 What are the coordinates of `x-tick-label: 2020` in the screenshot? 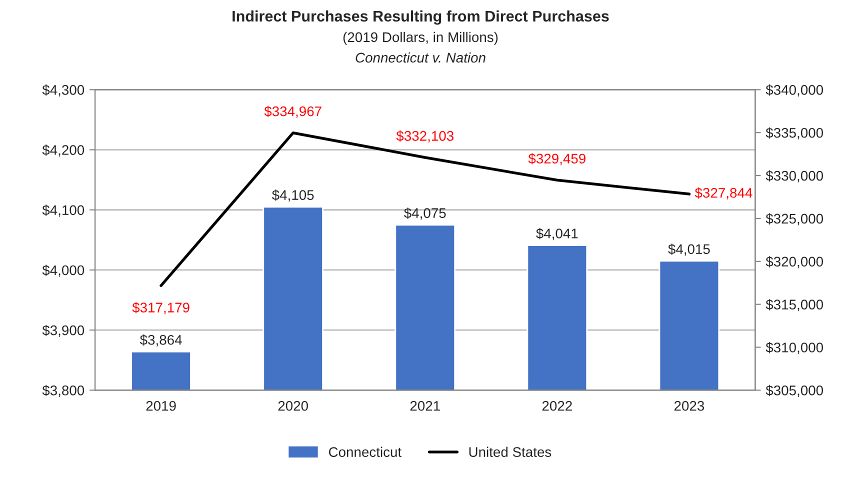 It's located at (293, 405).